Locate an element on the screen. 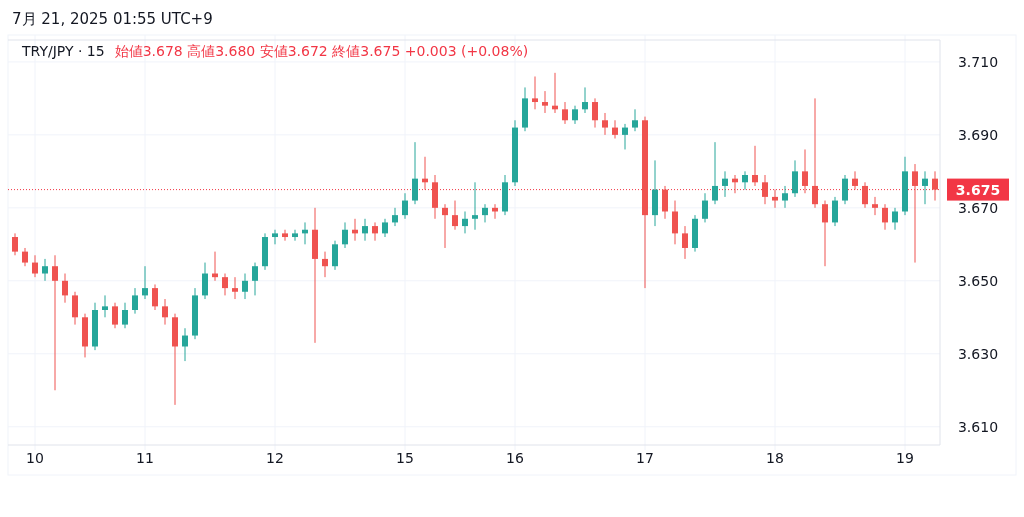 The image size is (1024, 517). y-tick-label: 3.690 is located at coordinates (978, 134).